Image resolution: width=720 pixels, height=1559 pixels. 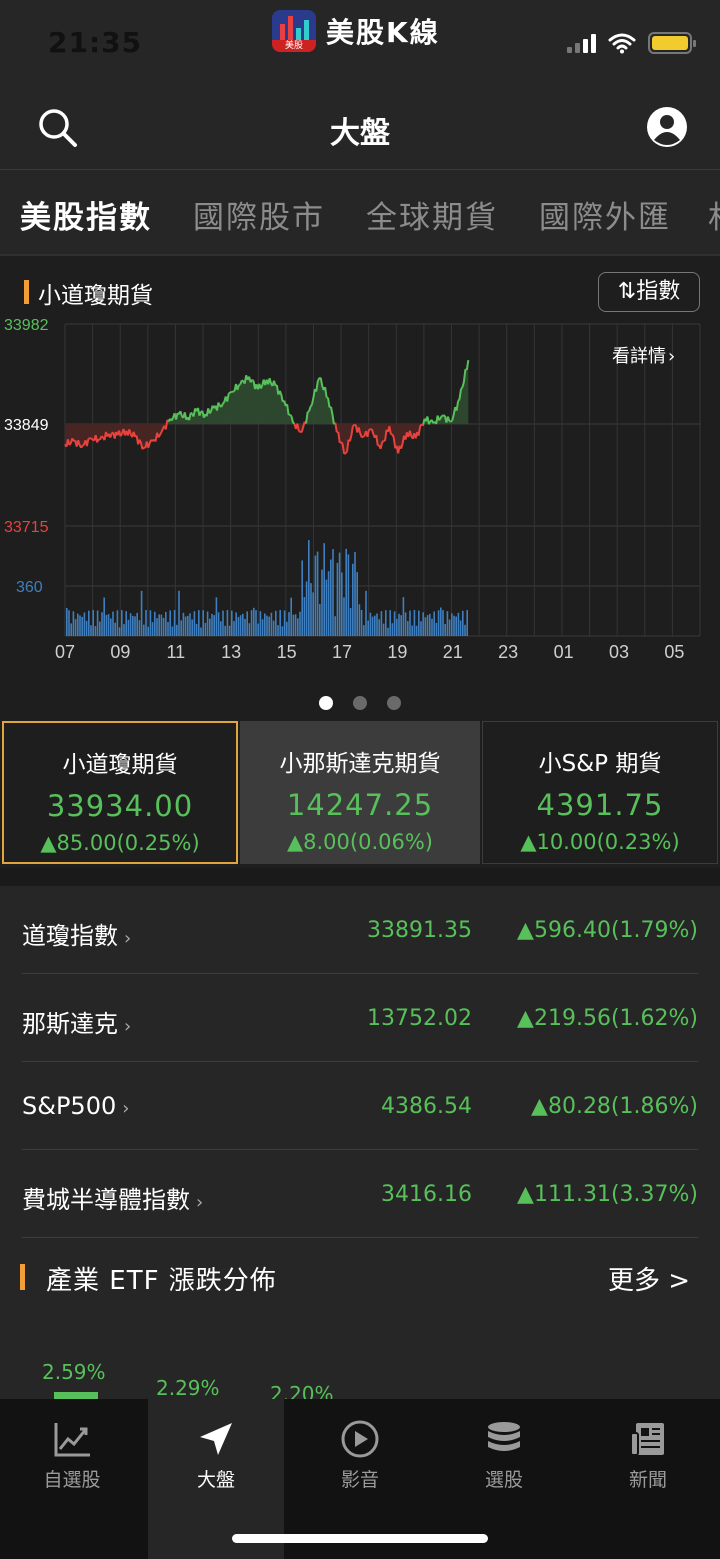 I want to click on index-row-sp500: S&P500 › 4386.54 ▲80.28(1.86%), so click(x=360, y=1106).